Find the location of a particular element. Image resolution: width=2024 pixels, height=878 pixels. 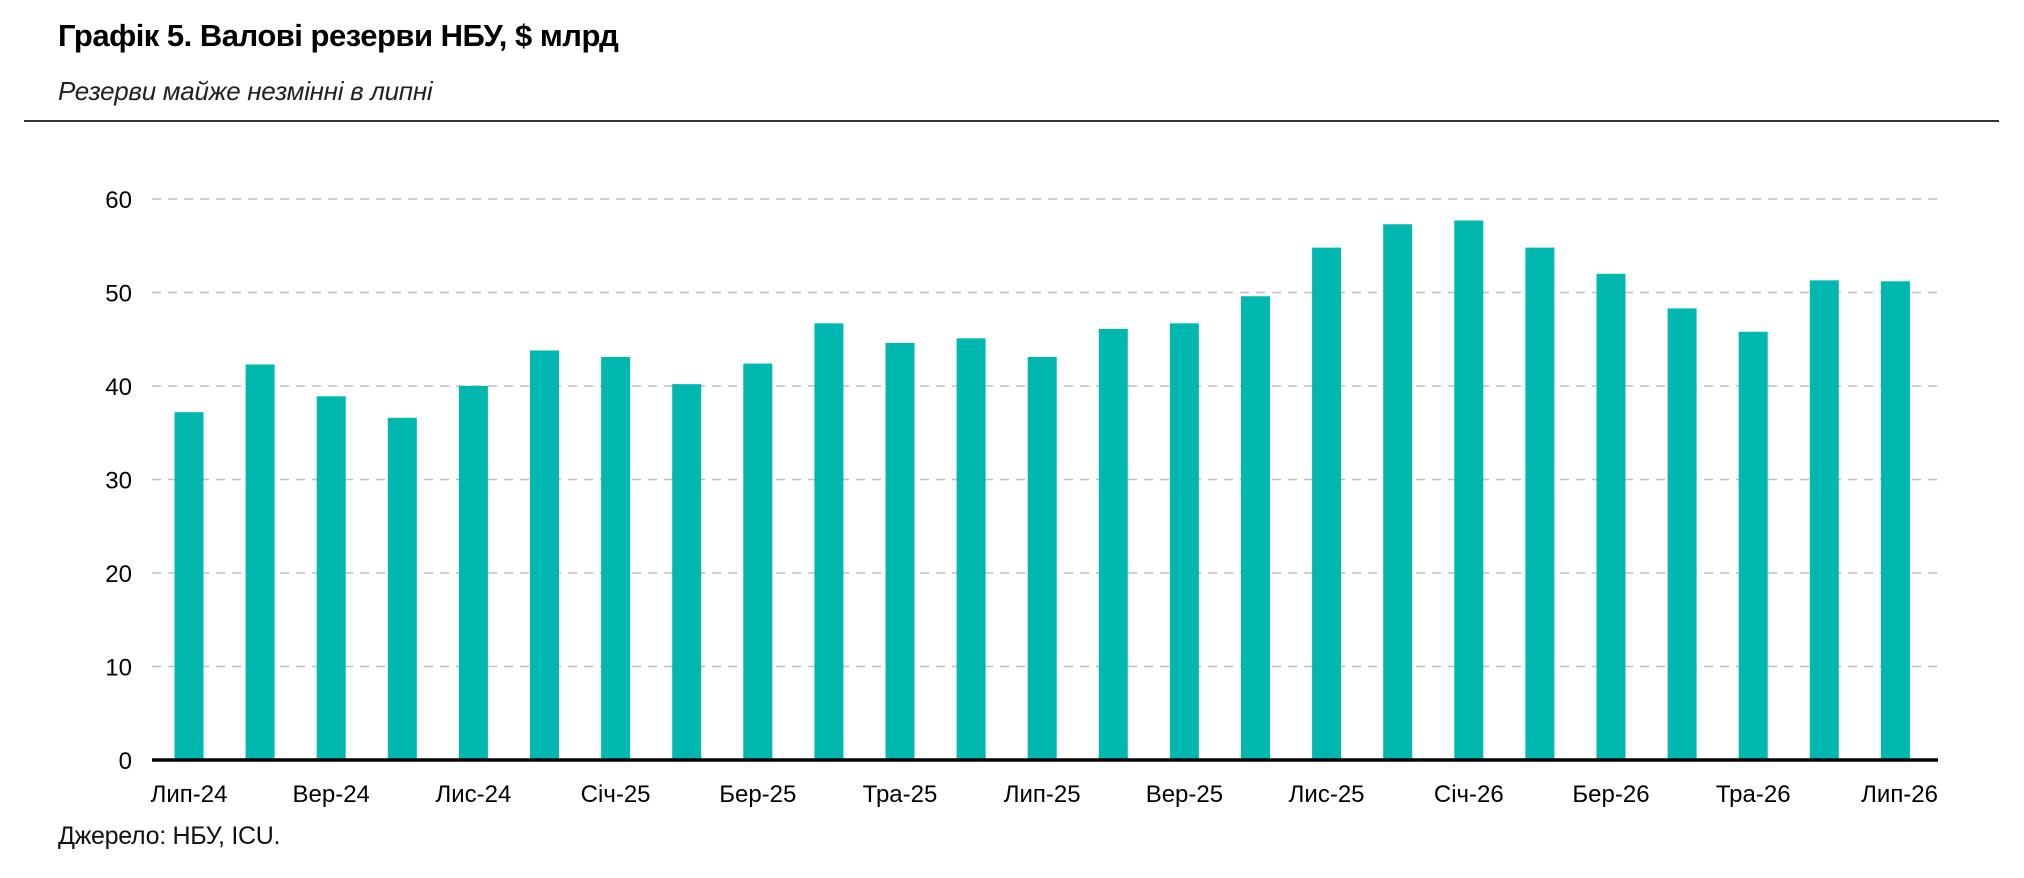

x-tick-label: Січ-26 is located at coordinates (1469, 794).